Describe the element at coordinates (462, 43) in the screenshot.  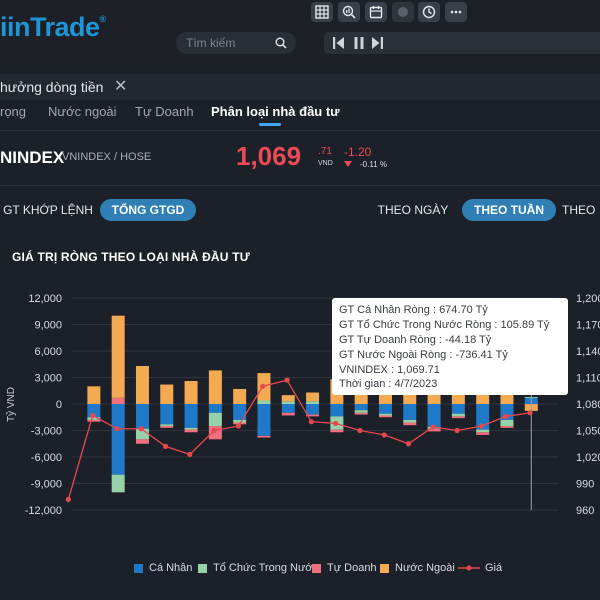
I see `replay-controls` at that location.